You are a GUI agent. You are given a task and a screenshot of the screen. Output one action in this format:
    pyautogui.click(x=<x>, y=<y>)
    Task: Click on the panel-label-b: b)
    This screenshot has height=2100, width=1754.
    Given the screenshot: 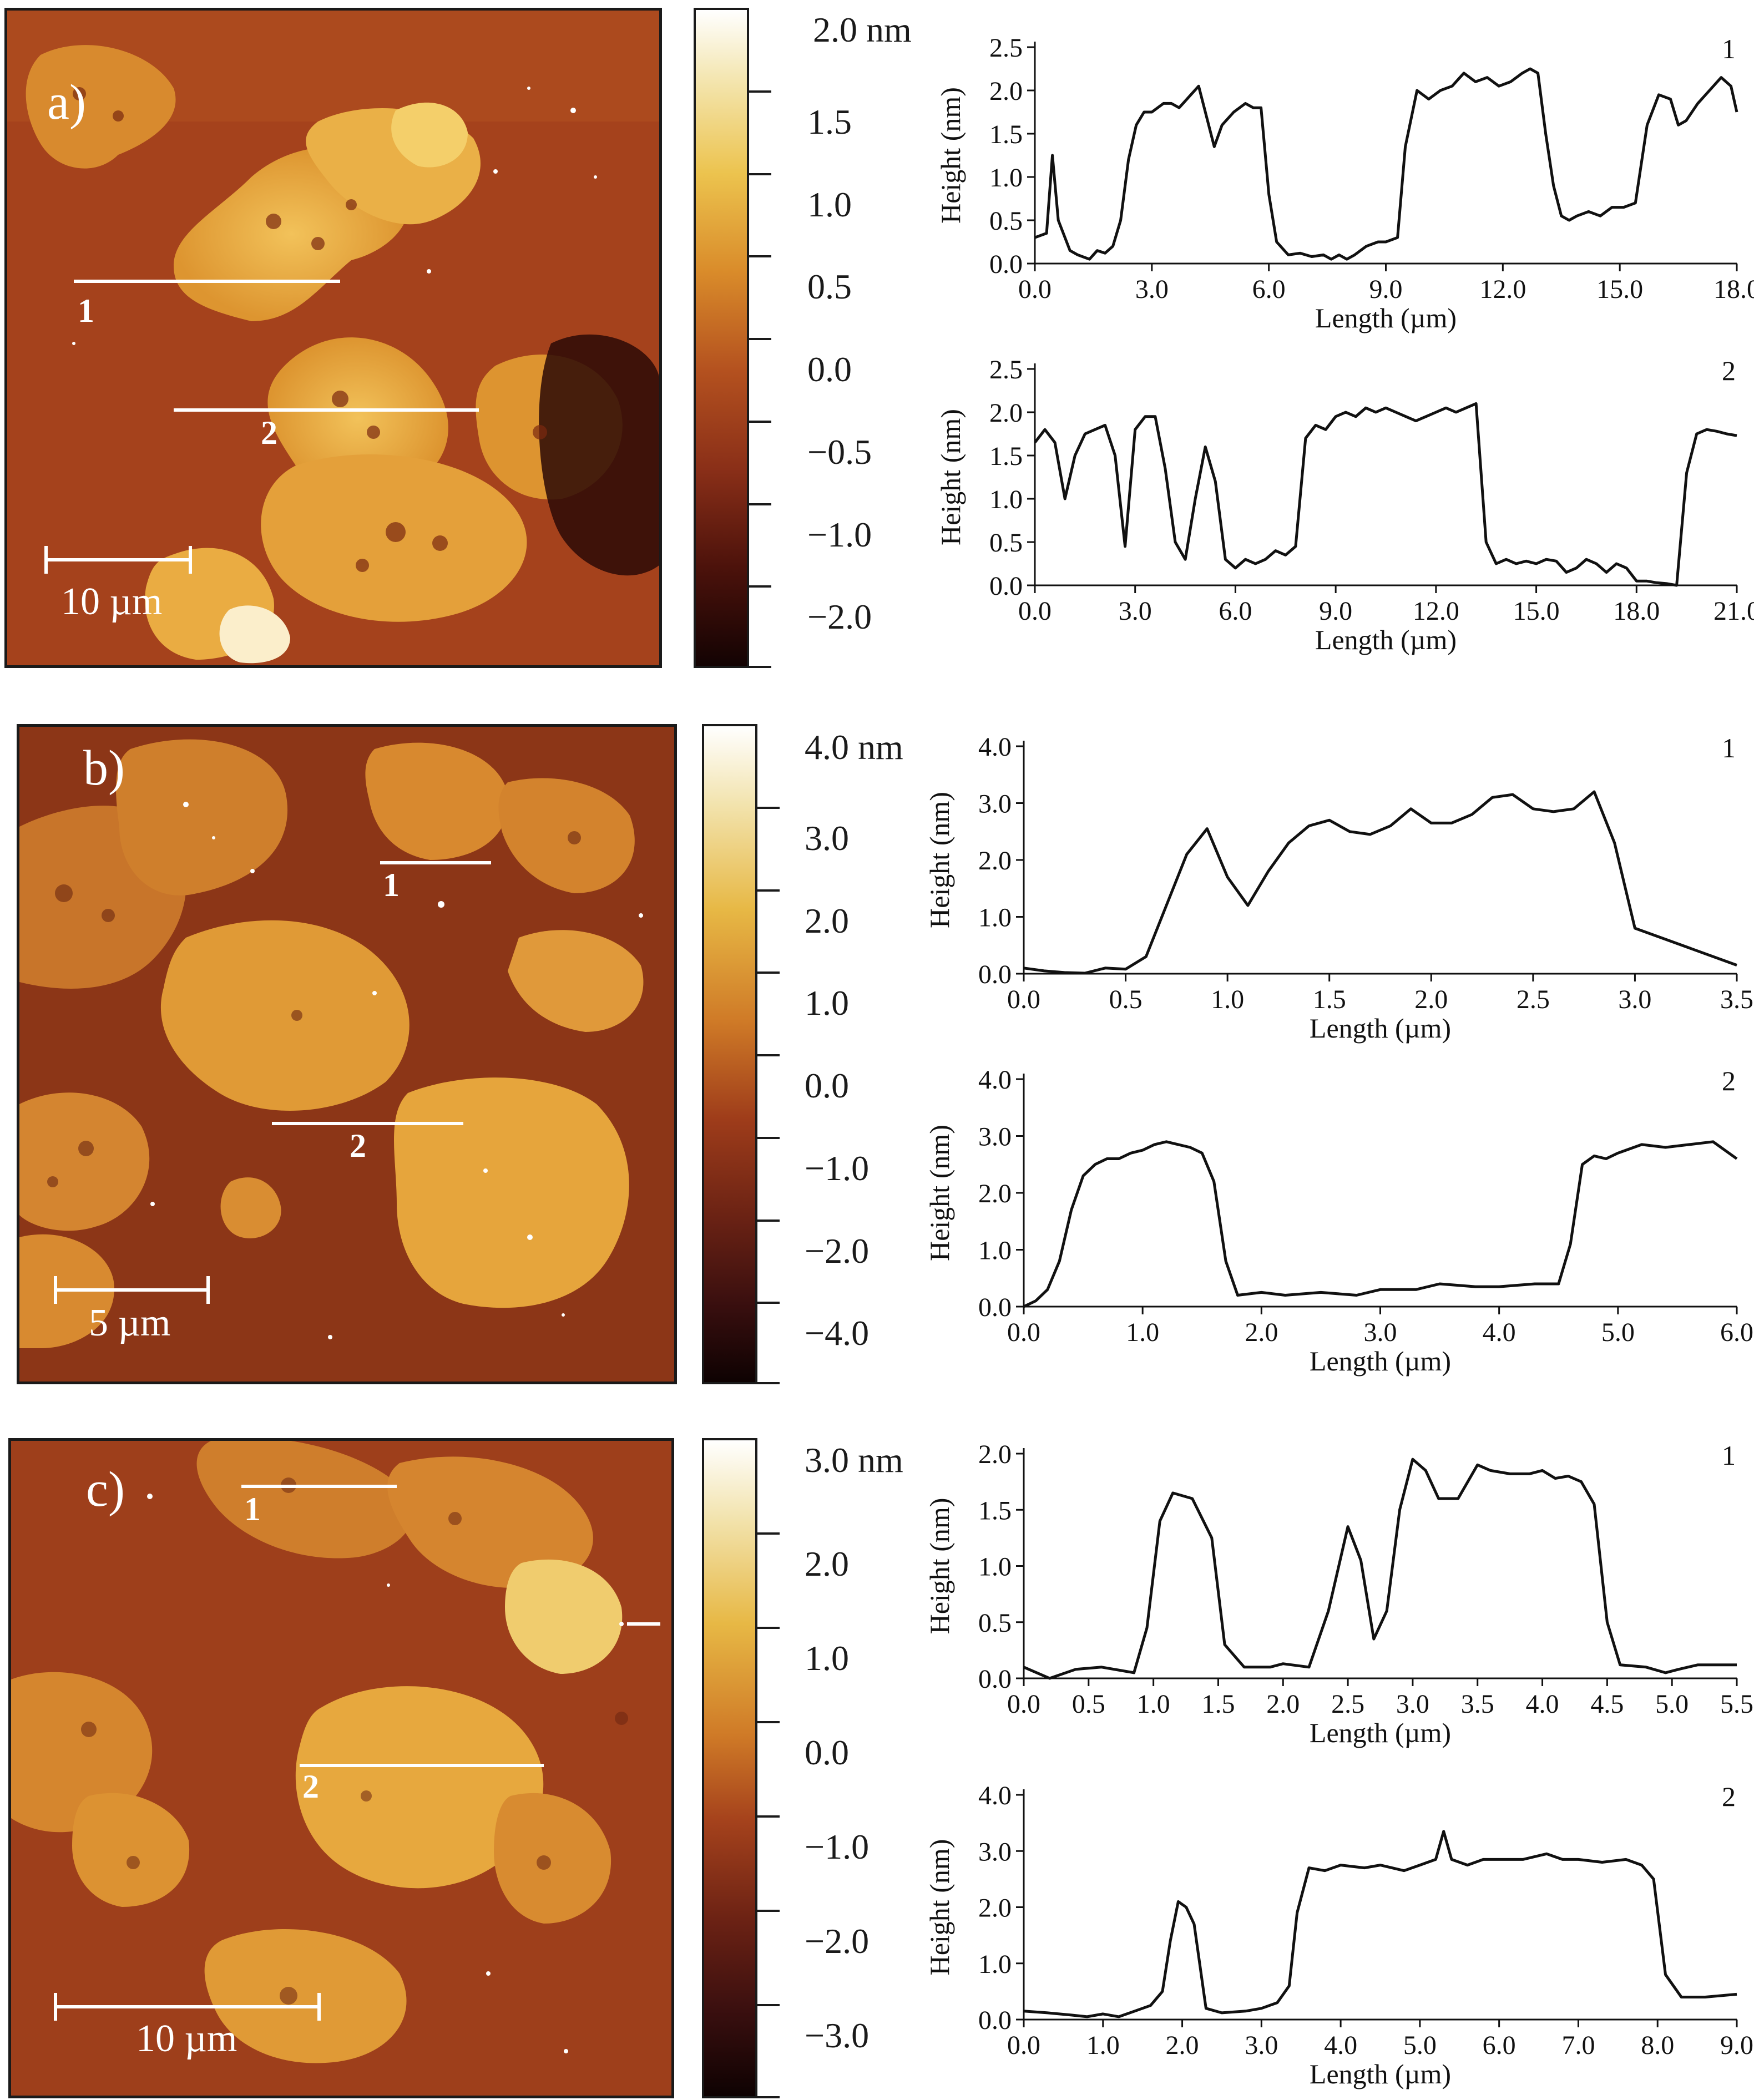 What is the action you would take?
    pyautogui.click(x=104, y=768)
    